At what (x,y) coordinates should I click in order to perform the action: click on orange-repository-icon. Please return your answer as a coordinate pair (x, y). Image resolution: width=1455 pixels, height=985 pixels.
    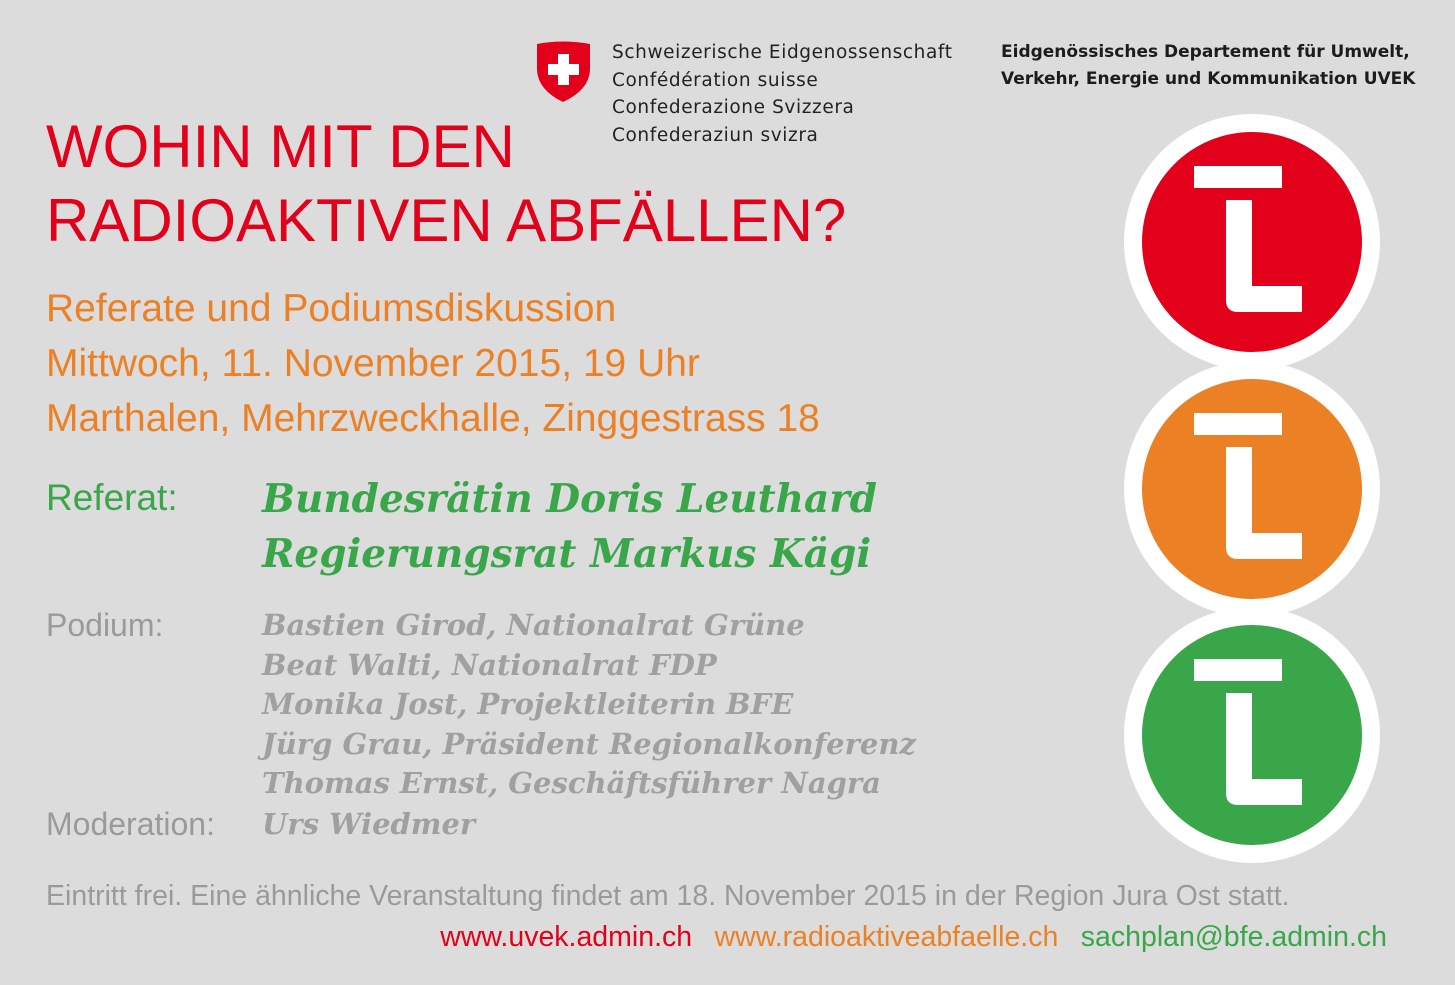
    Looking at the image, I should click on (1252, 489).